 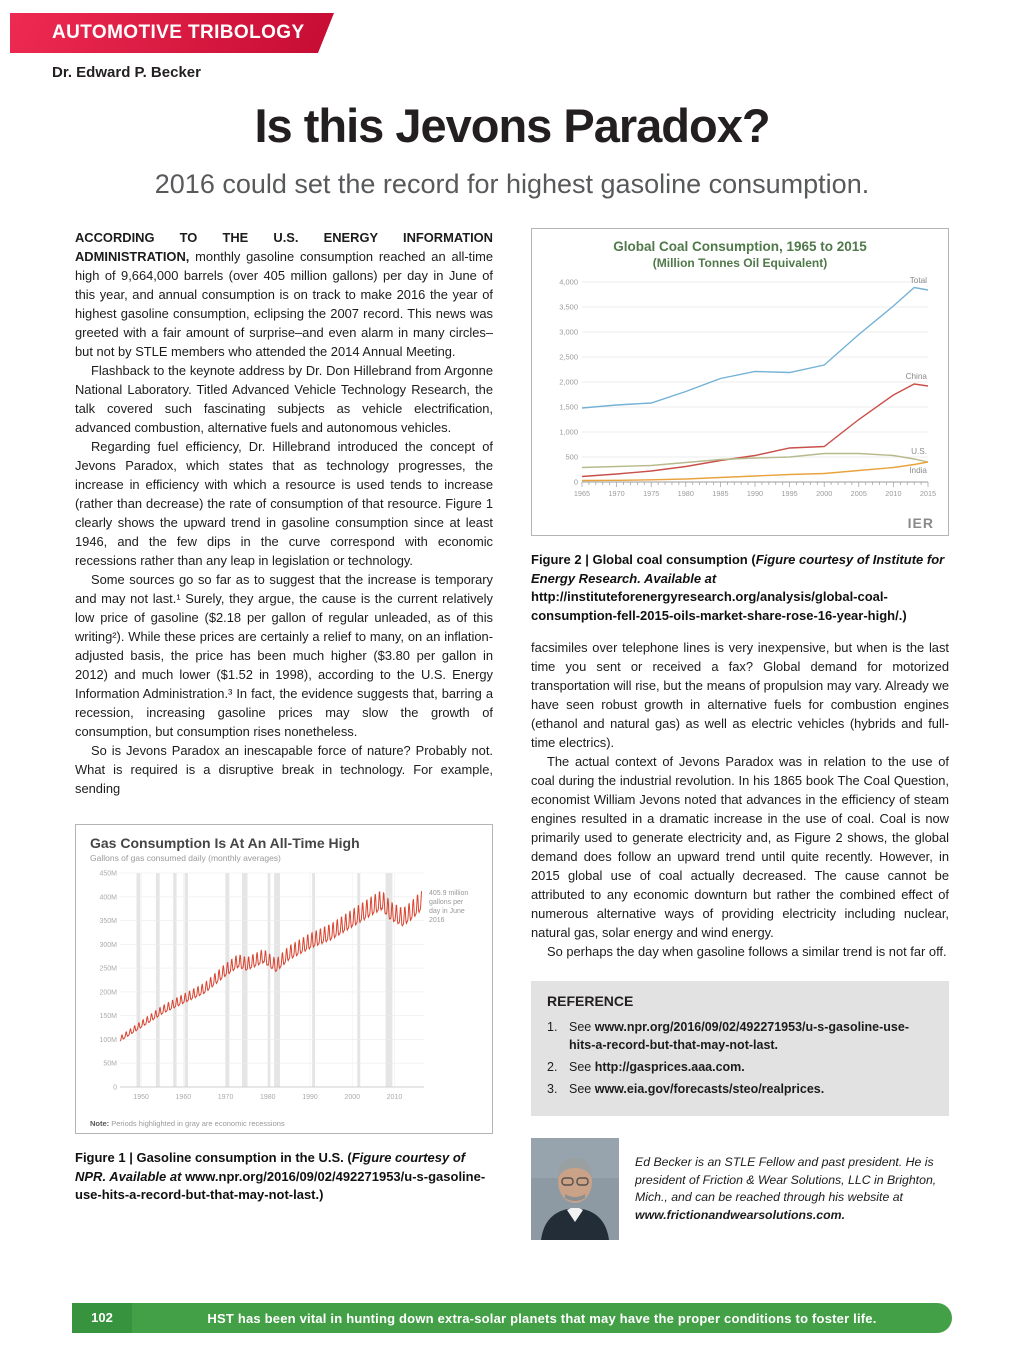 What do you see at coordinates (512, 125) in the screenshot?
I see `article-title: Is this Jevons Paradox?` at bounding box center [512, 125].